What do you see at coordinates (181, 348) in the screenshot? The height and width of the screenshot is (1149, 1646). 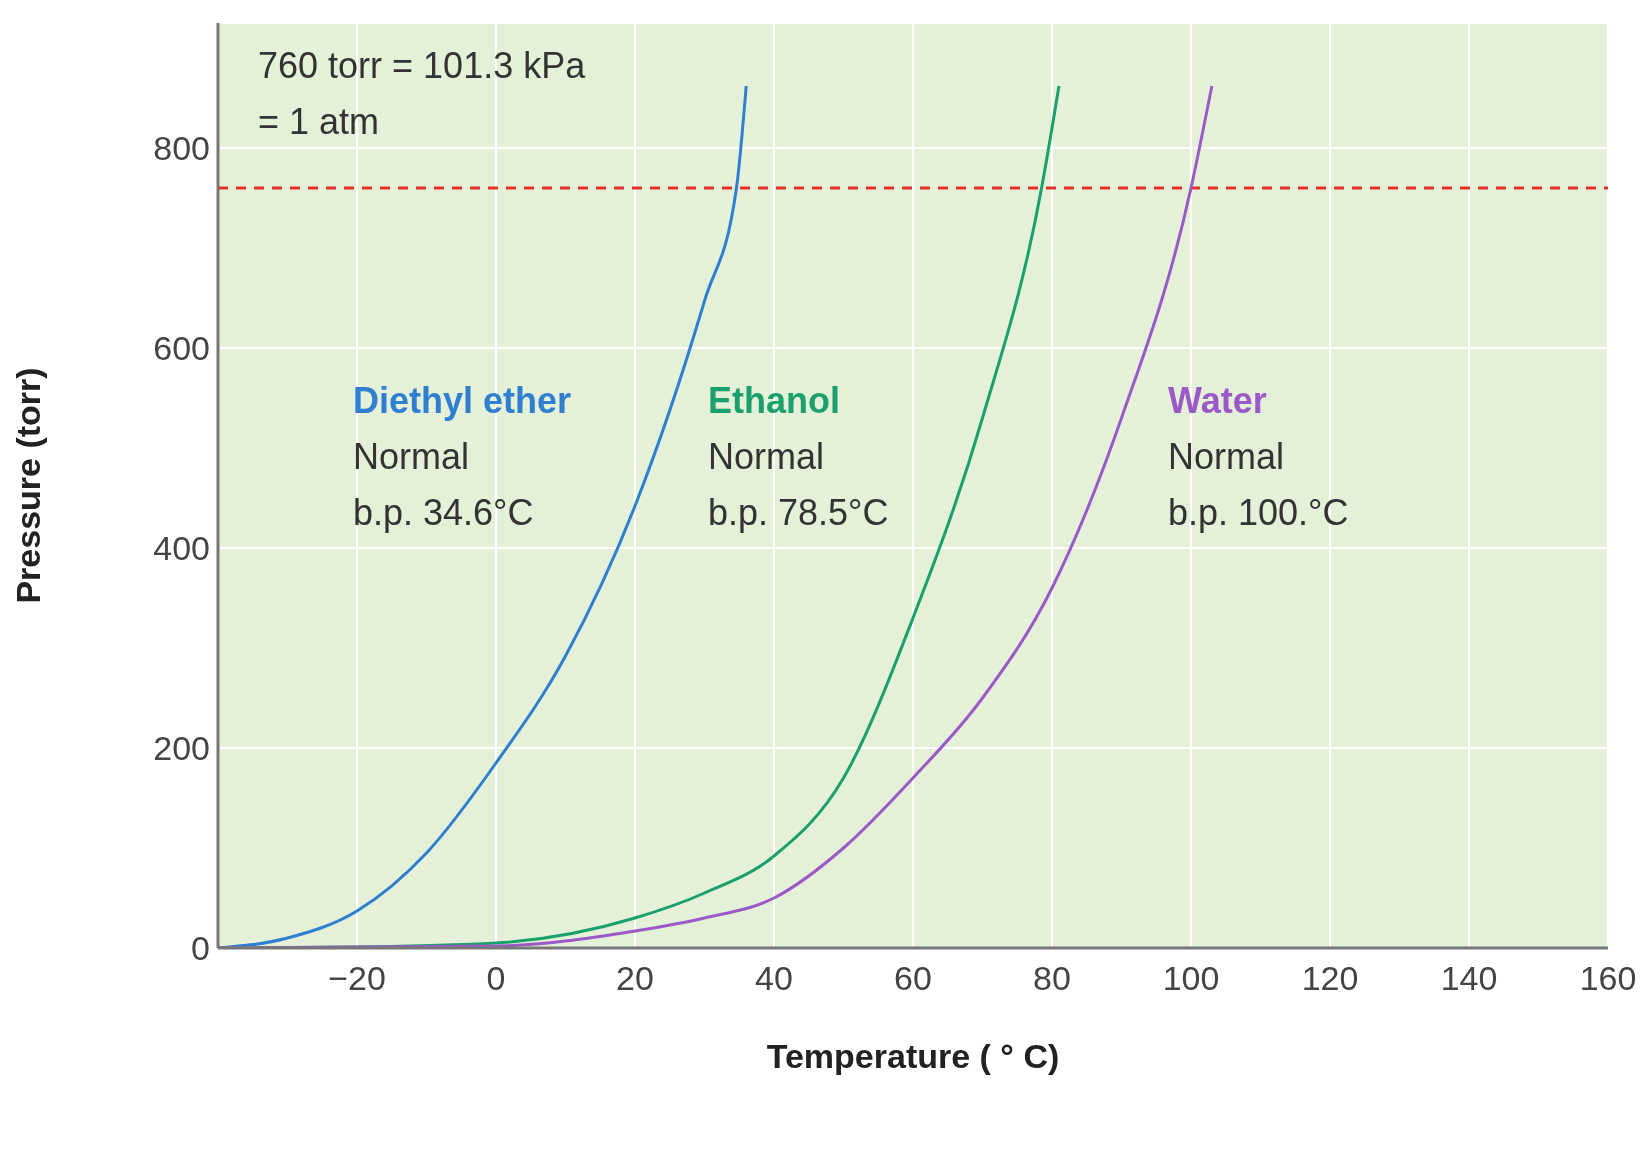 I see `y-tick-label: 600` at bounding box center [181, 348].